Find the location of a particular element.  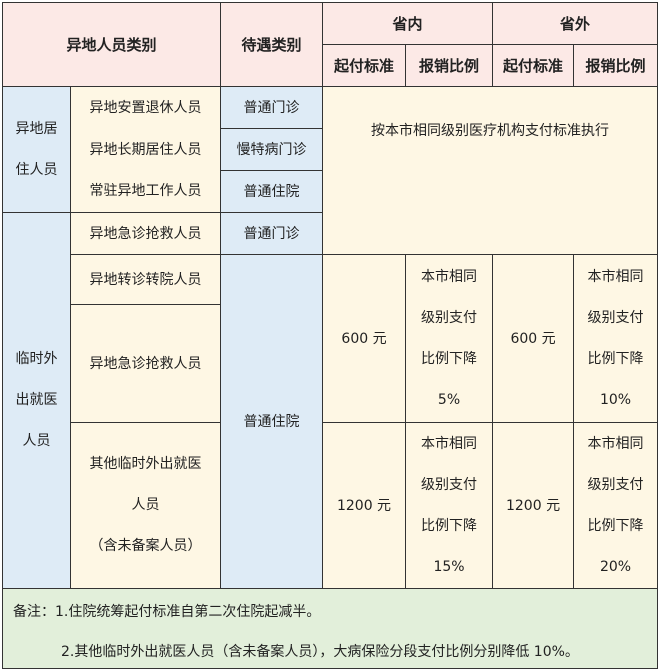

header-in-province: 省内 is located at coordinates (408, 23).